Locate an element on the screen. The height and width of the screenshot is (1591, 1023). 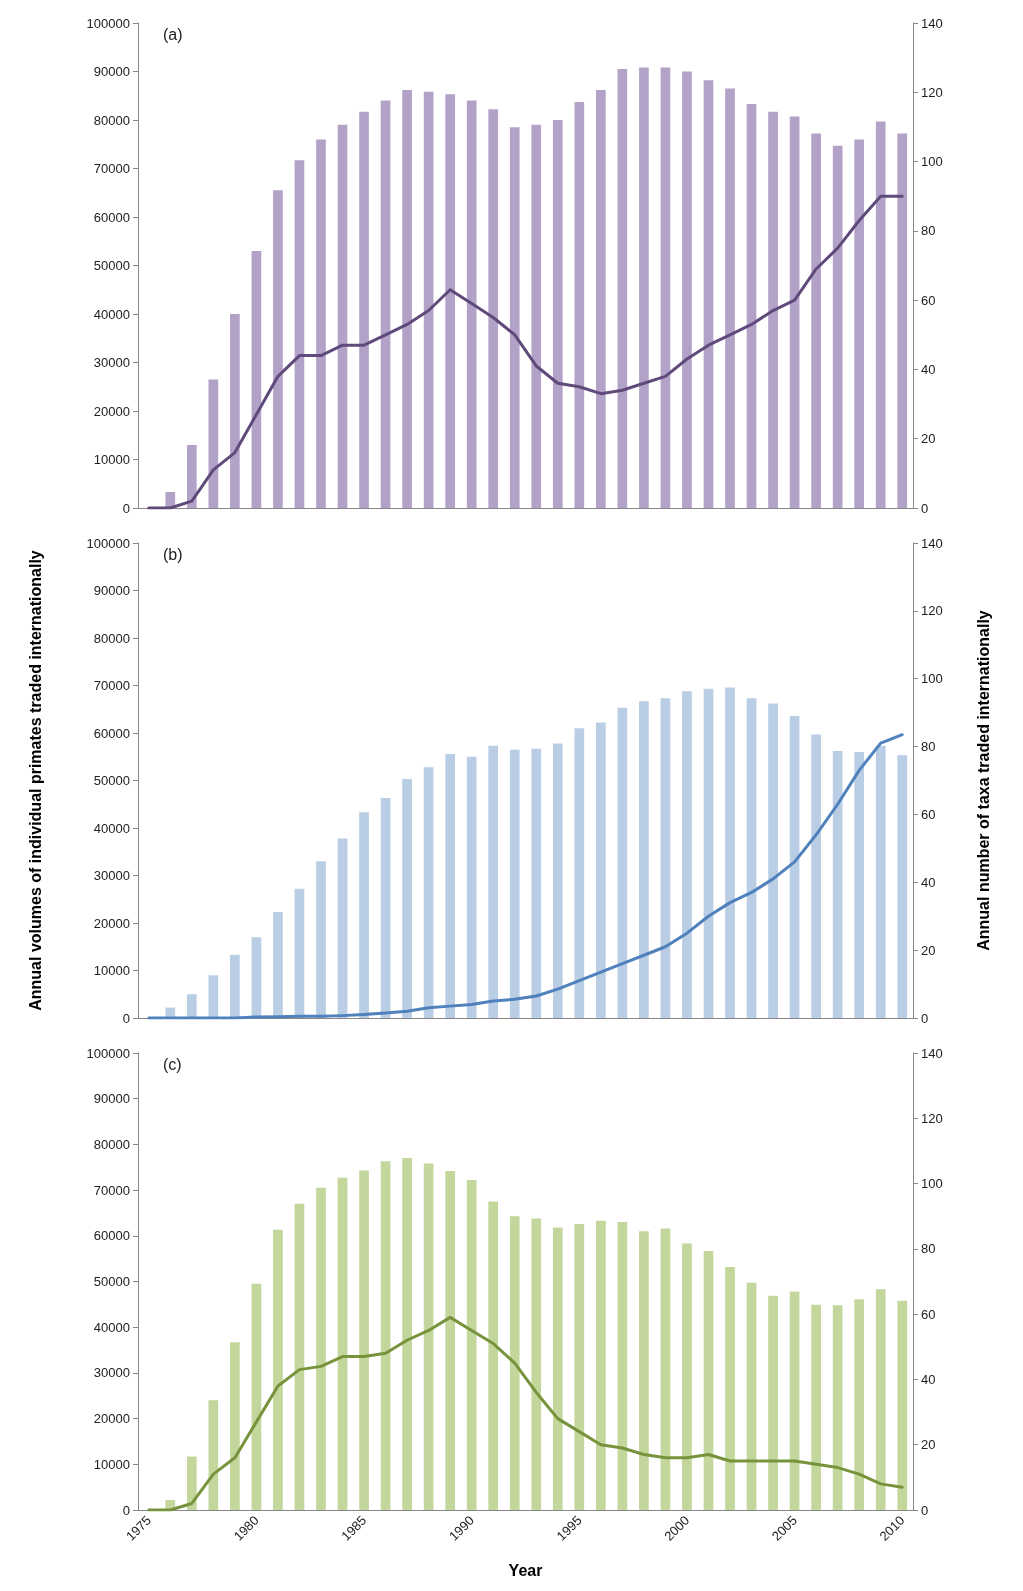
x-axis-title: Year is located at coordinates (525, 1570).